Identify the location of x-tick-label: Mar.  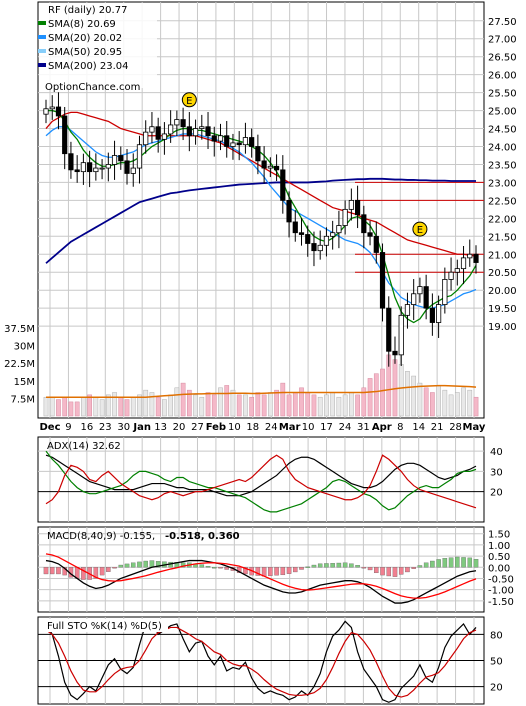
(290, 427).